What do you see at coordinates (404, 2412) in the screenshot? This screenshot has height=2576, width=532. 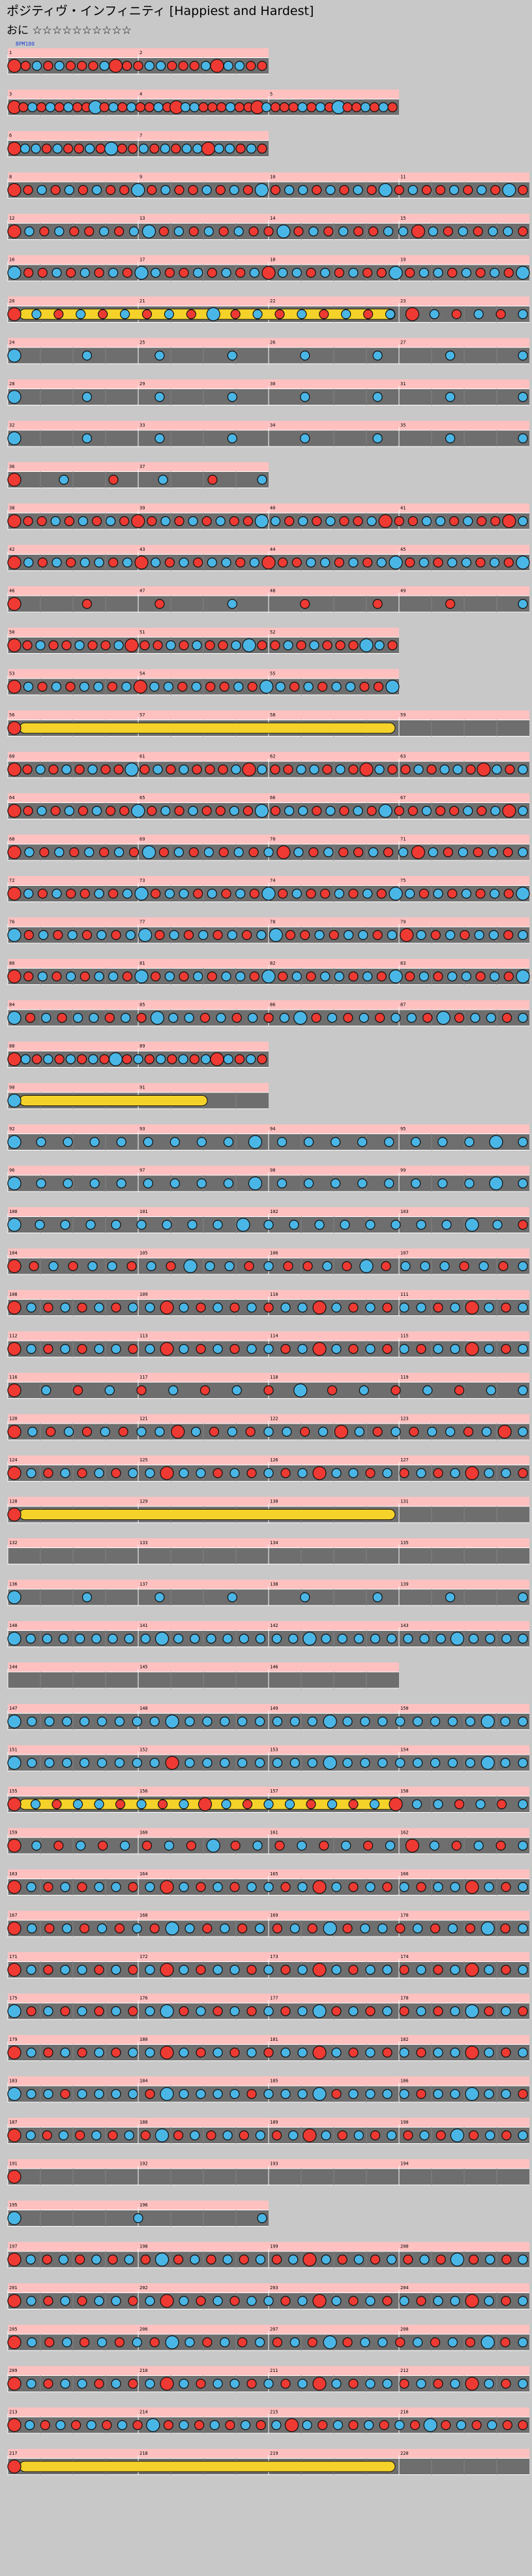 I see `measure-number: 216` at bounding box center [404, 2412].